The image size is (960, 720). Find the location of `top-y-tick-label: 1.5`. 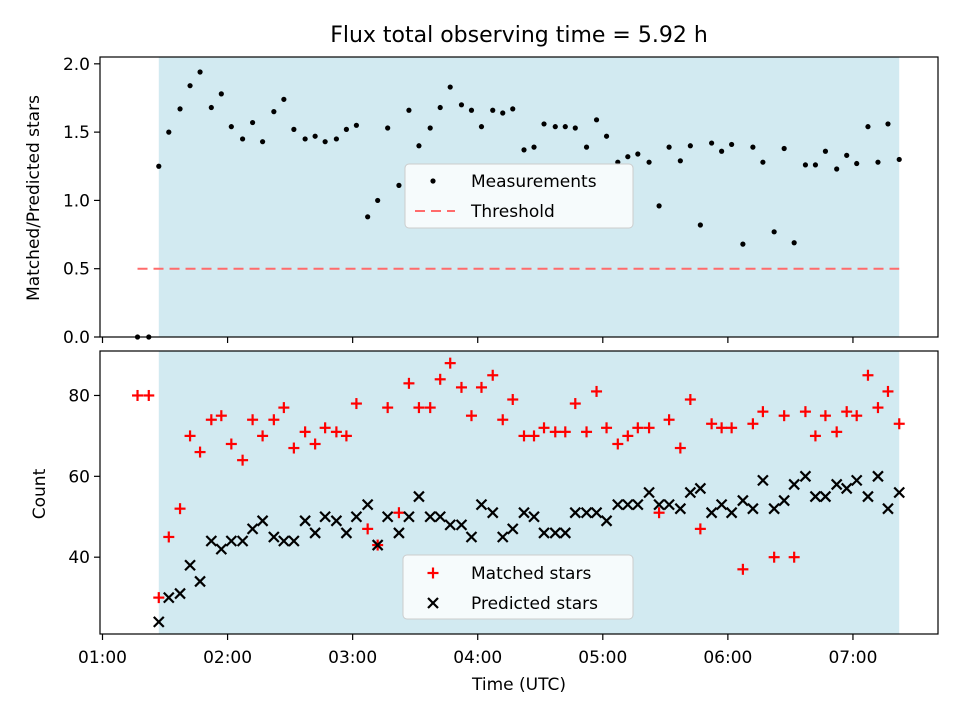

top-y-tick-label: 1.5 is located at coordinates (76, 133).